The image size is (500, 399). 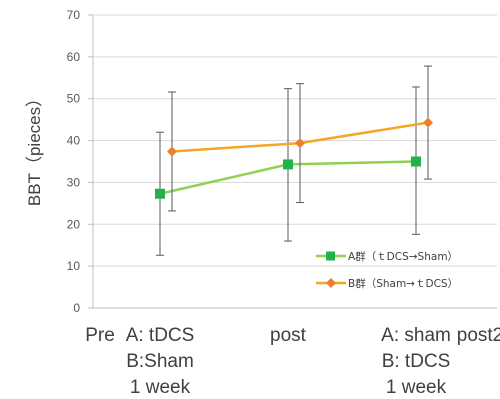 What do you see at coordinates (387, 270) in the screenshot?
I see `legend: A群（ｔDCS→Sham） B群（Sham→ｔDCS）` at bounding box center [387, 270].